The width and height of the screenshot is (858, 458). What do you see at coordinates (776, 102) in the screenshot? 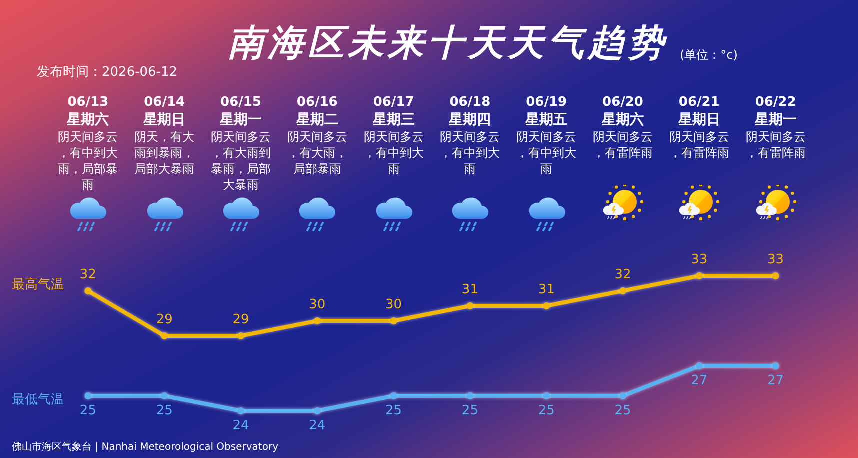
I see `x-tick-label: 06/22` at bounding box center [776, 102].